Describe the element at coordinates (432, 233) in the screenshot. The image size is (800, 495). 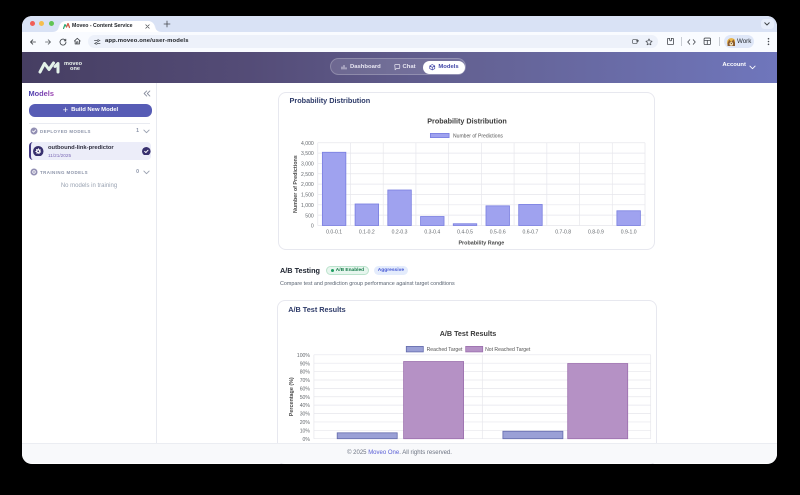
I see `svg-text: 0.3-0.4` at that location.